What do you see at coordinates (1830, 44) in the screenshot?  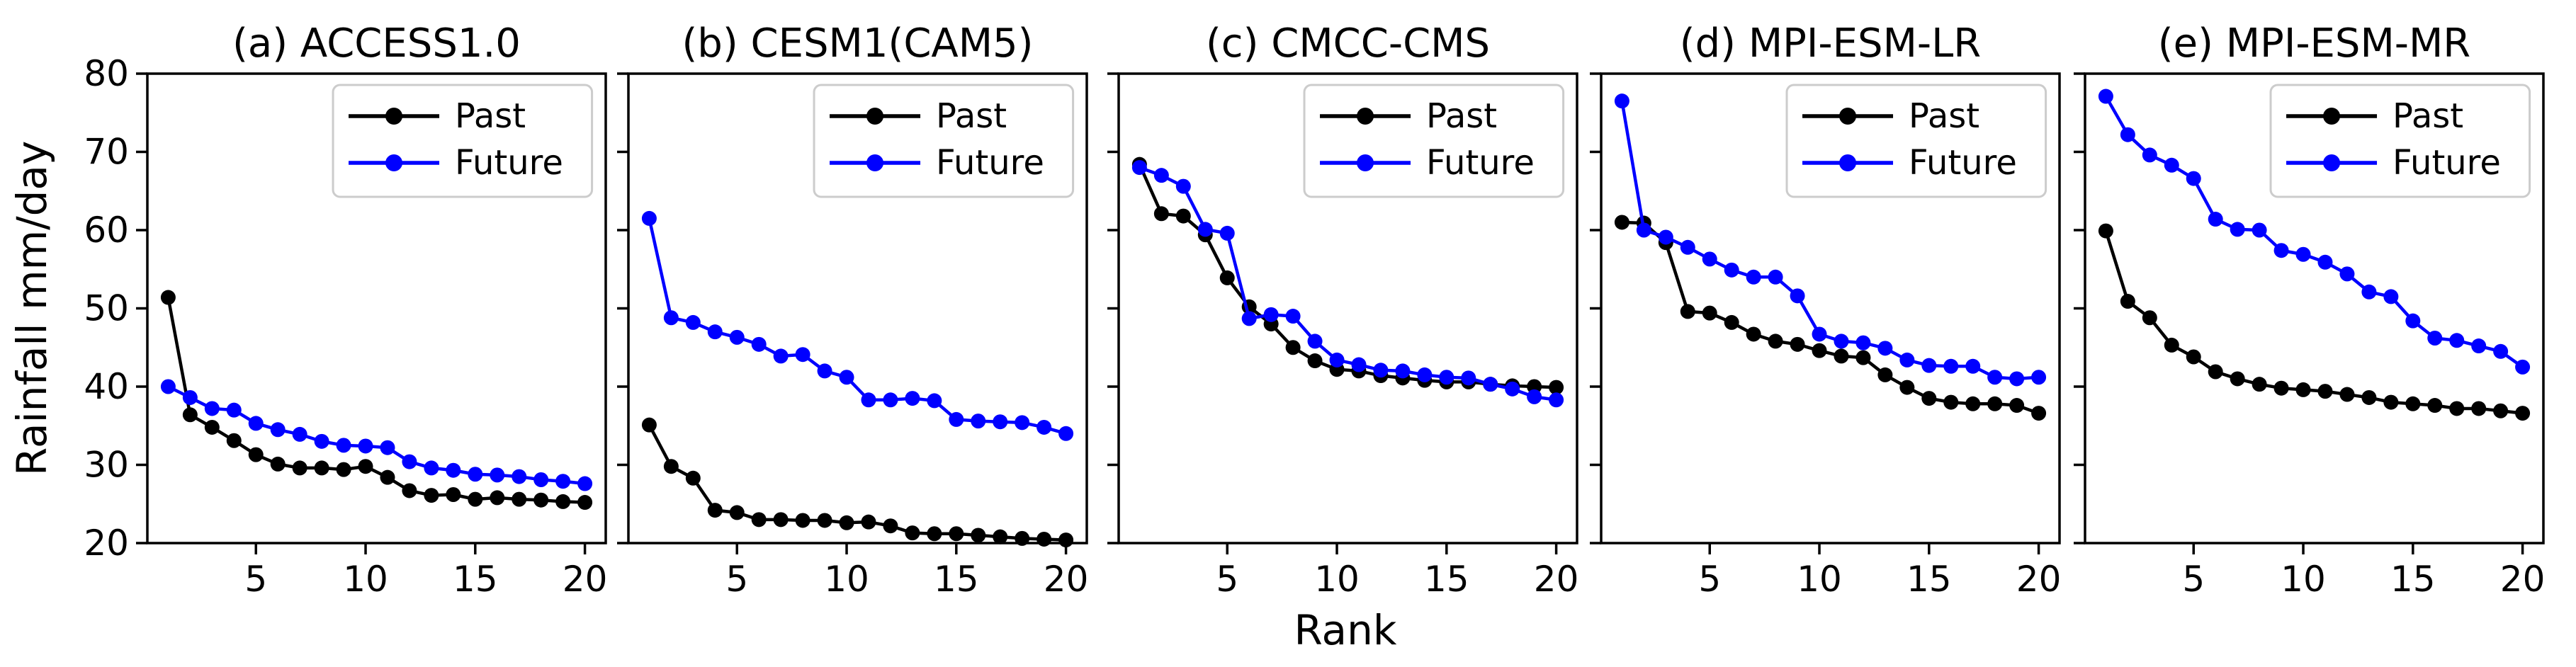 I see `panel-title: (d) MPI-ESM-LR` at bounding box center [1830, 44].